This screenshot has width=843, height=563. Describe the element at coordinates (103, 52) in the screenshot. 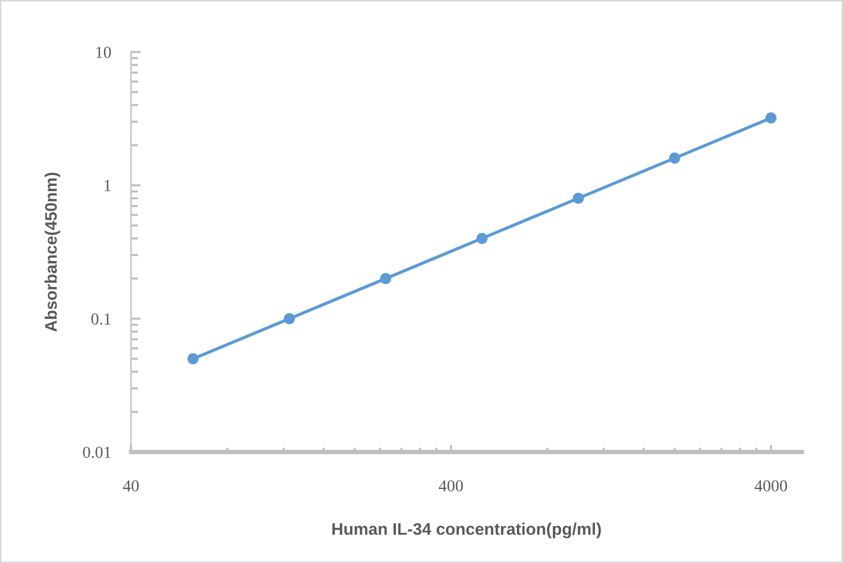

I see `y-tick-label: 10` at that location.